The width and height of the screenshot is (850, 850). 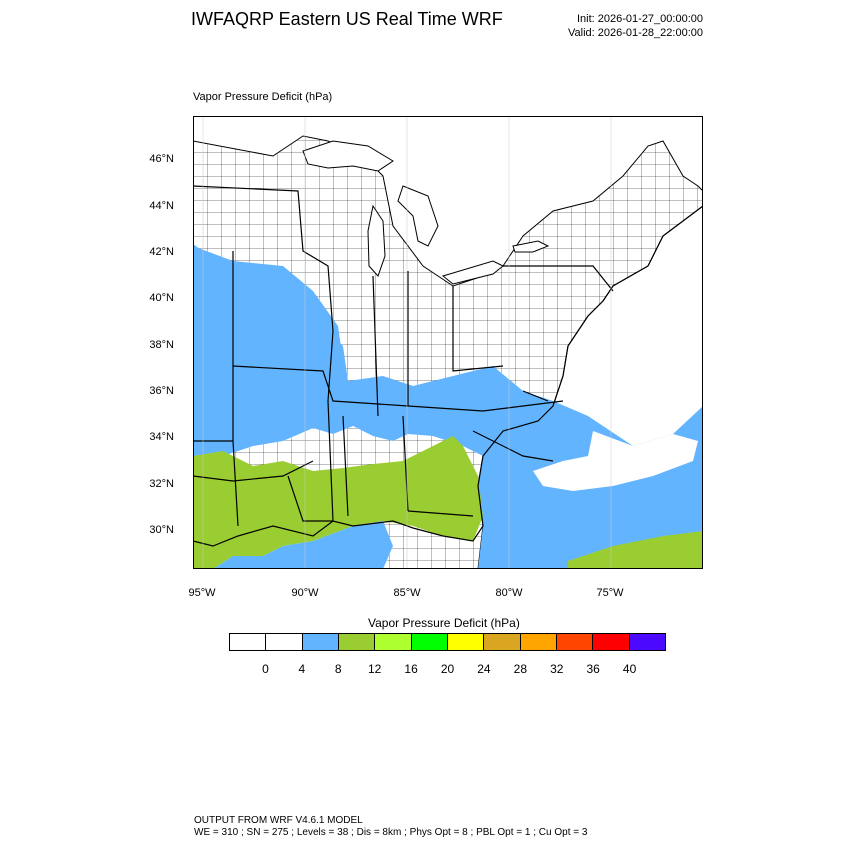 I want to click on vpd-8-12-coast, so click(x=635, y=550).